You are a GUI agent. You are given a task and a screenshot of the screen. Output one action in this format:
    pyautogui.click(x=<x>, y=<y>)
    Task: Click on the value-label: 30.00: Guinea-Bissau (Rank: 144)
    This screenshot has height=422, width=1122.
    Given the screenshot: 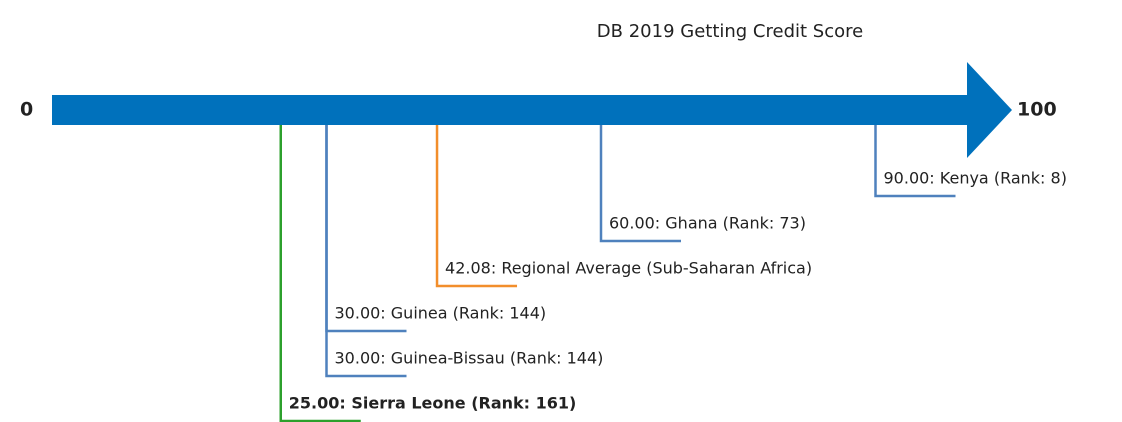 What is the action you would take?
    pyautogui.click(x=469, y=358)
    